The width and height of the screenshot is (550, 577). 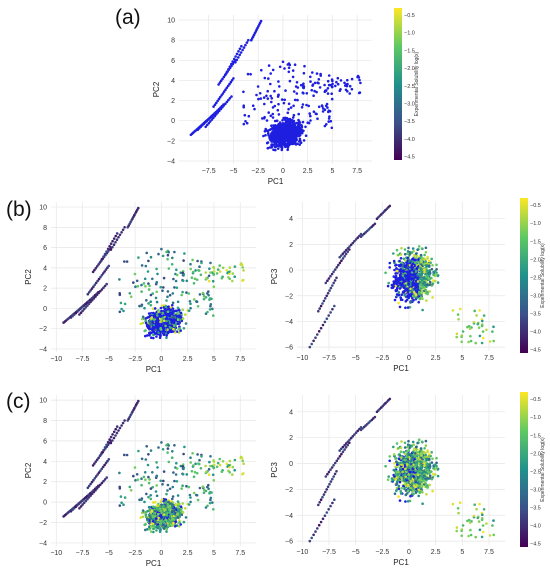 What do you see at coordinates (43, 523) in the screenshot?
I see `y-tick-label: −2` at bounding box center [43, 523].